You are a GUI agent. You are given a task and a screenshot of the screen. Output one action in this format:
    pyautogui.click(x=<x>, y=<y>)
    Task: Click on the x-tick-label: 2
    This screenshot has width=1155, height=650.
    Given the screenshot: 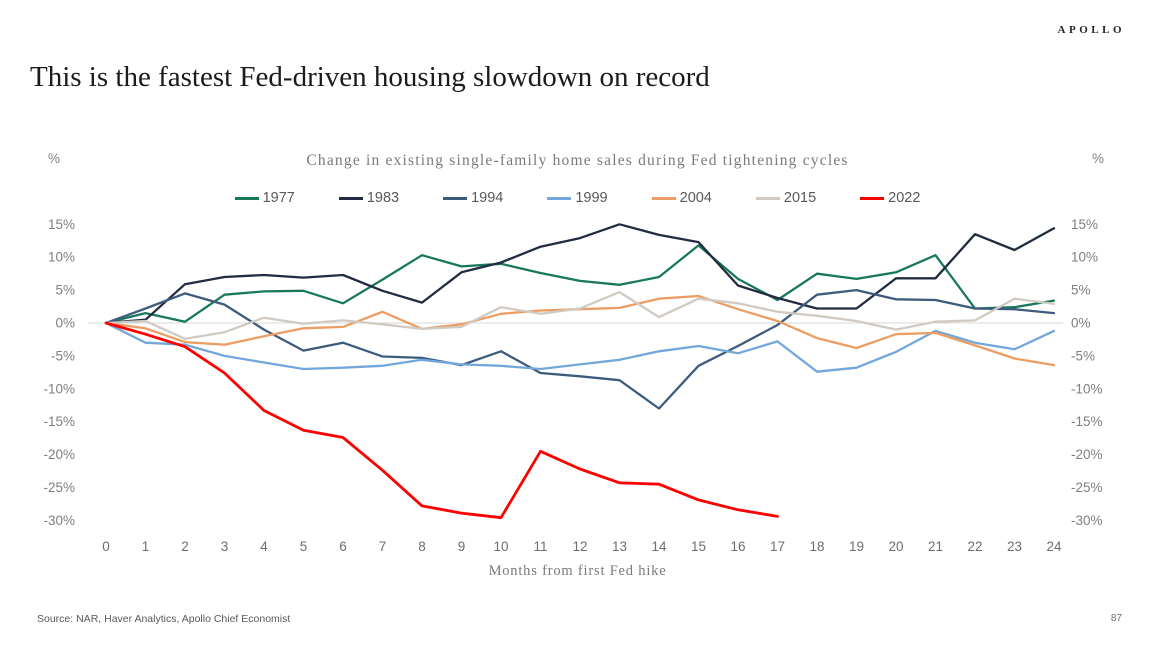 What is the action you would take?
    pyautogui.click(x=185, y=546)
    